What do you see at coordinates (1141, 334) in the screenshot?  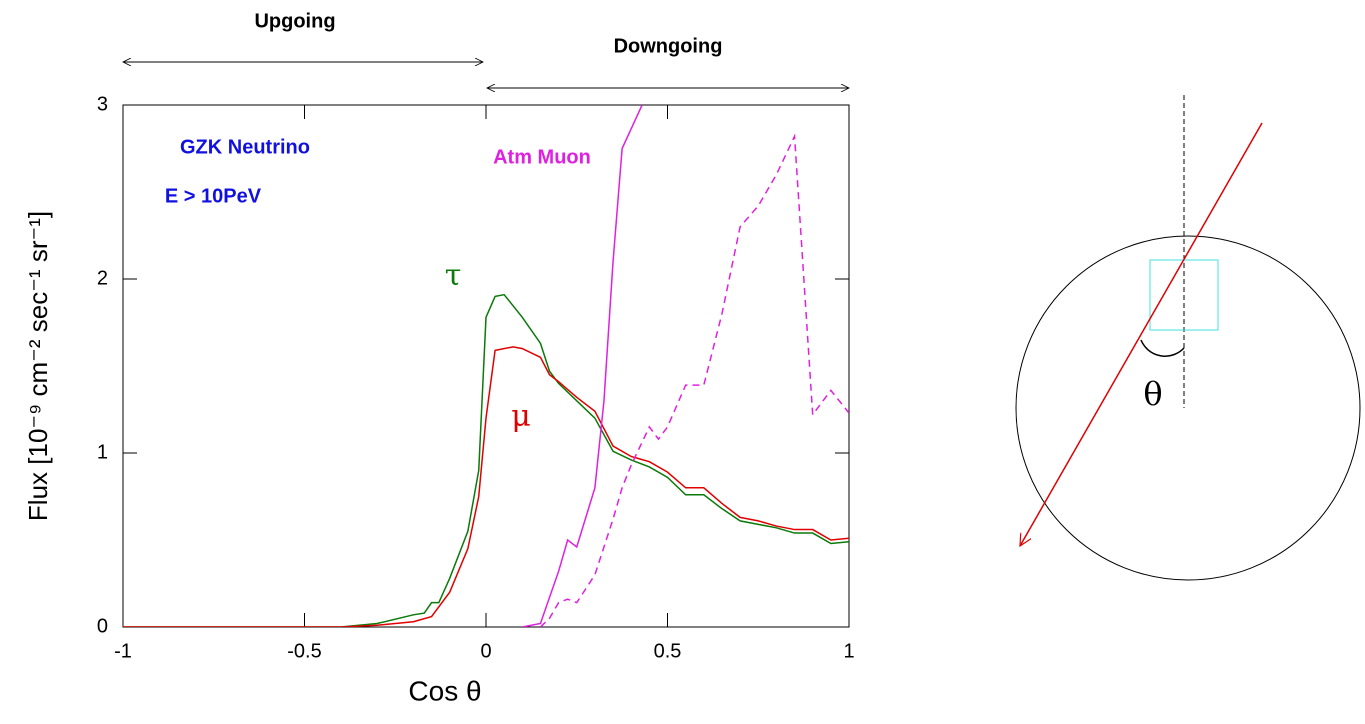 I see `track` at bounding box center [1141, 334].